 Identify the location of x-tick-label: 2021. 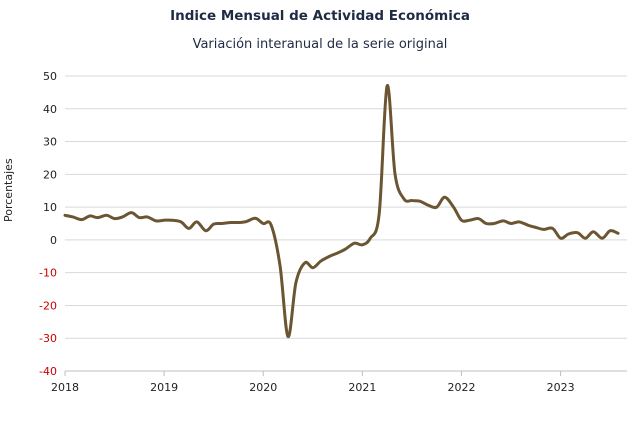
(362, 387).